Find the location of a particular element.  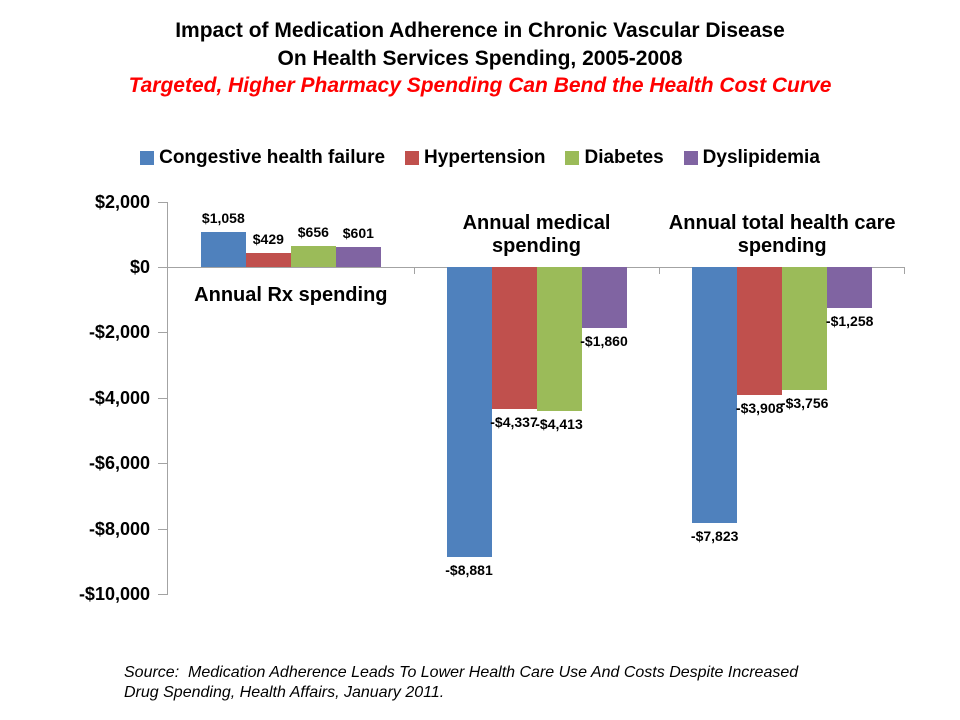

bar-value-label: -$1,258 is located at coordinates (849, 321).